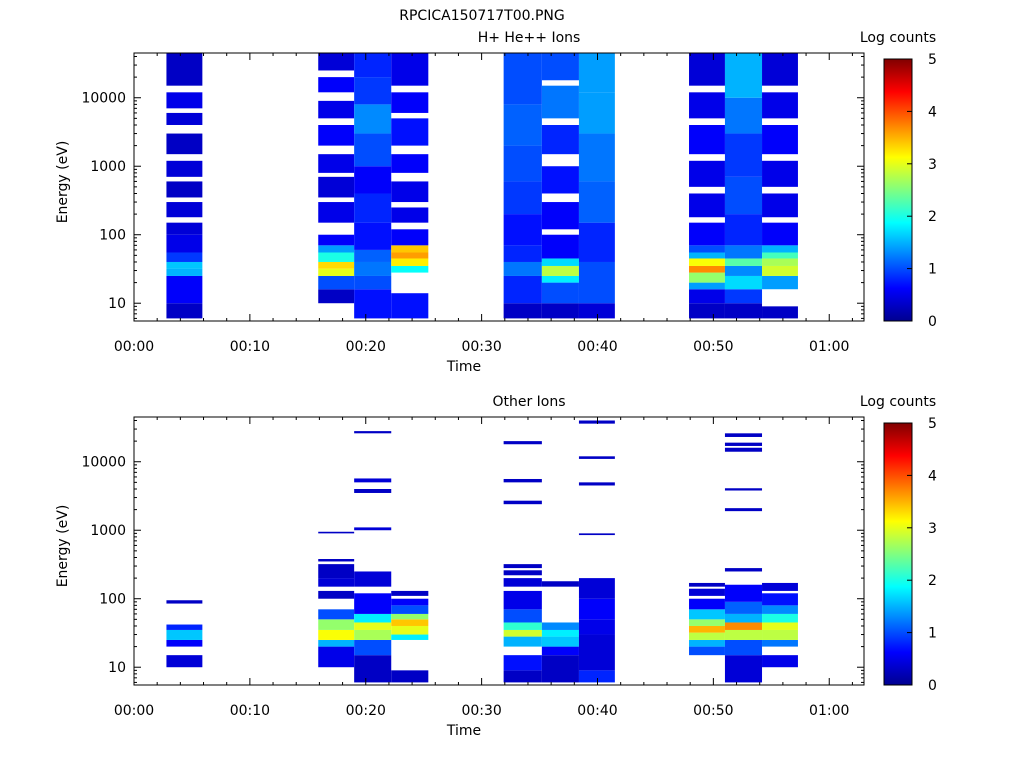 The height and width of the screenshot is (768, 1024). I want to click on colorbar, so click(898, 190).